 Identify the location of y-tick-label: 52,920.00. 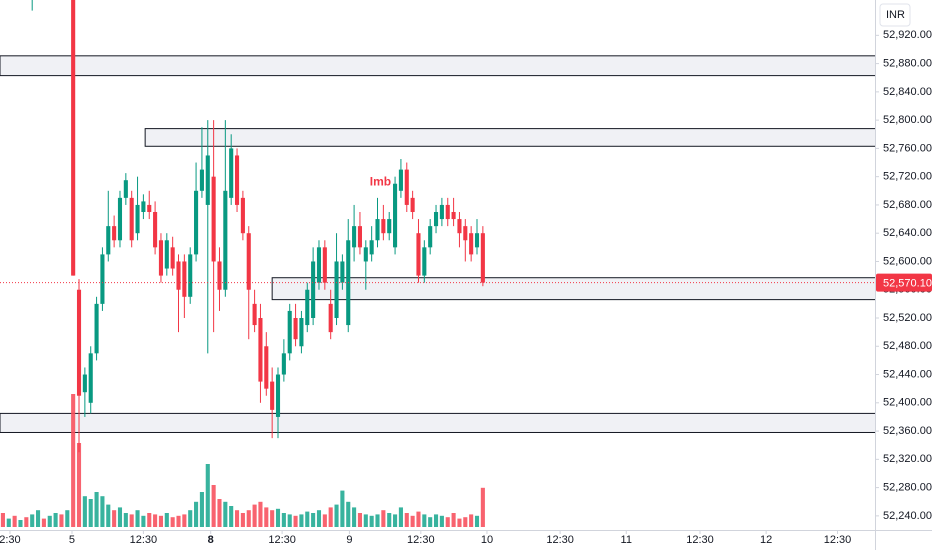
(907, 35).